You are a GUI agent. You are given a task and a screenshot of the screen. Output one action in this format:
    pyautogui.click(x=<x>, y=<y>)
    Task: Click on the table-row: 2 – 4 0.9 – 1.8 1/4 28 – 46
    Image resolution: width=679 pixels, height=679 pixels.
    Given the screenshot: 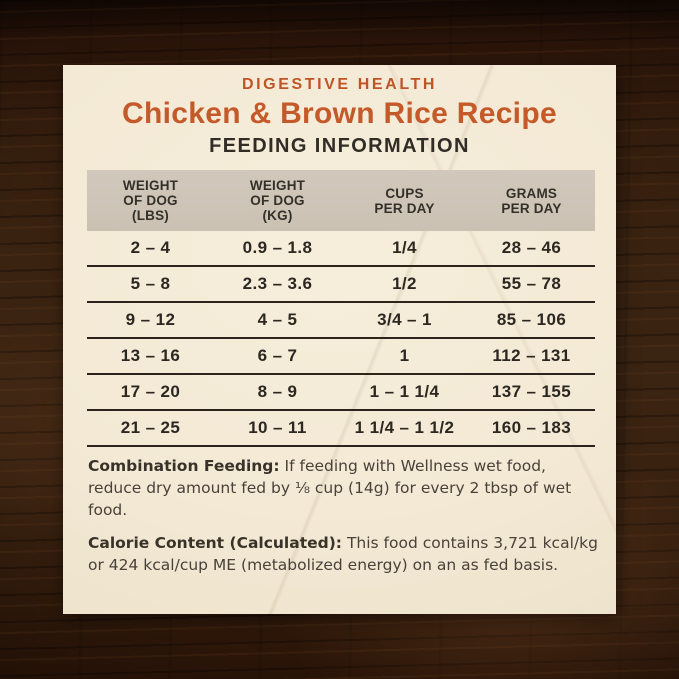 What is the action you would take?
    pyautogui.click(x=341, y=249)
    